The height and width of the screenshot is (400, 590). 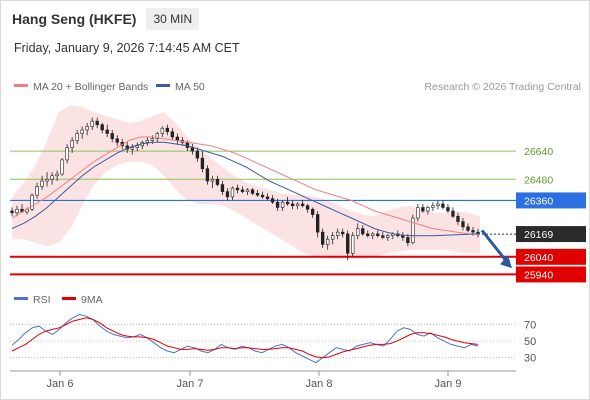 I want to click on ma50-legend-swatch, so click(x=163, y=85).